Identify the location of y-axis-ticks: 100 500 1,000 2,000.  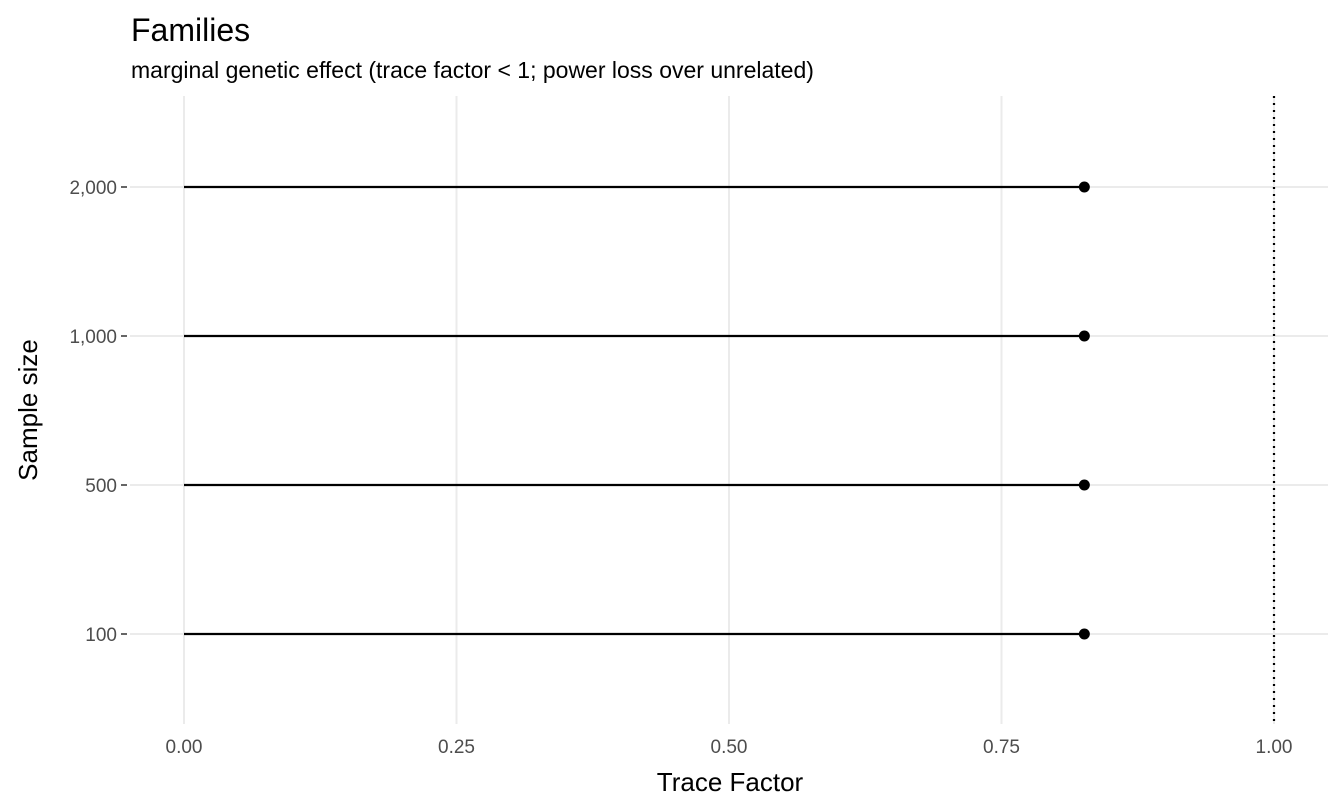
(98, 412).